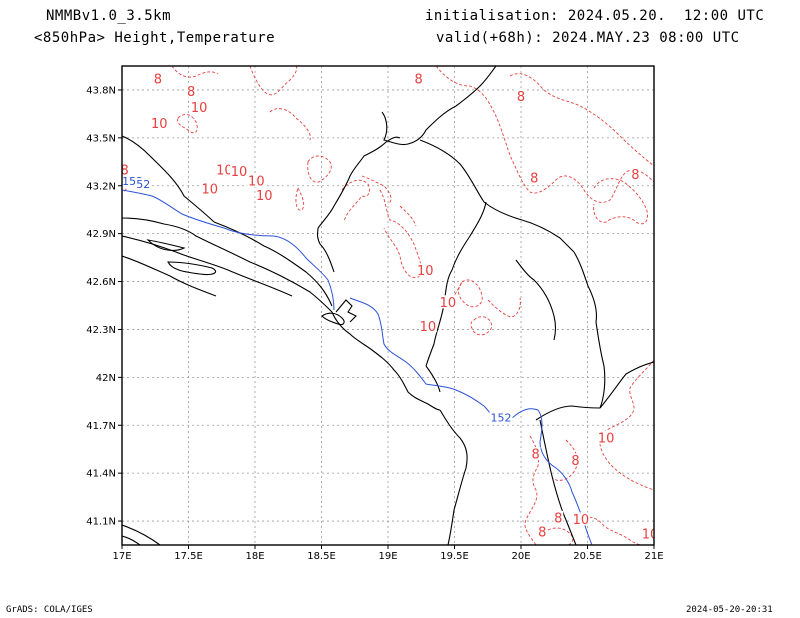  I want to click on height-contour-label: 52, so click(143, 184).